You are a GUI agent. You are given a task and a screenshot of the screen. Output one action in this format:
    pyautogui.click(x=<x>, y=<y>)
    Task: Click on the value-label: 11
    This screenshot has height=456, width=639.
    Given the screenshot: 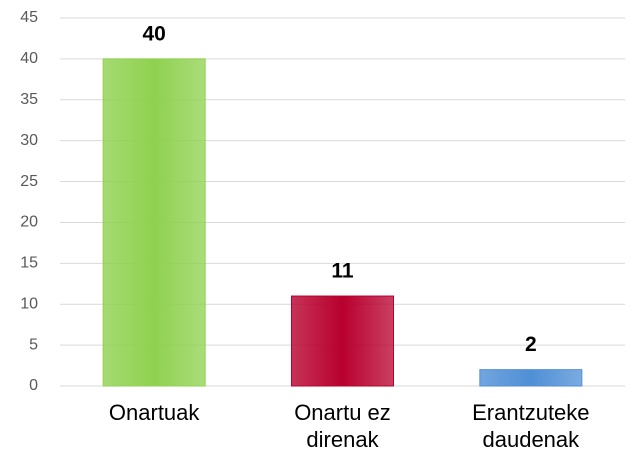 What is the action you would take?
    pyautogui.click(x=342, y=271)
    